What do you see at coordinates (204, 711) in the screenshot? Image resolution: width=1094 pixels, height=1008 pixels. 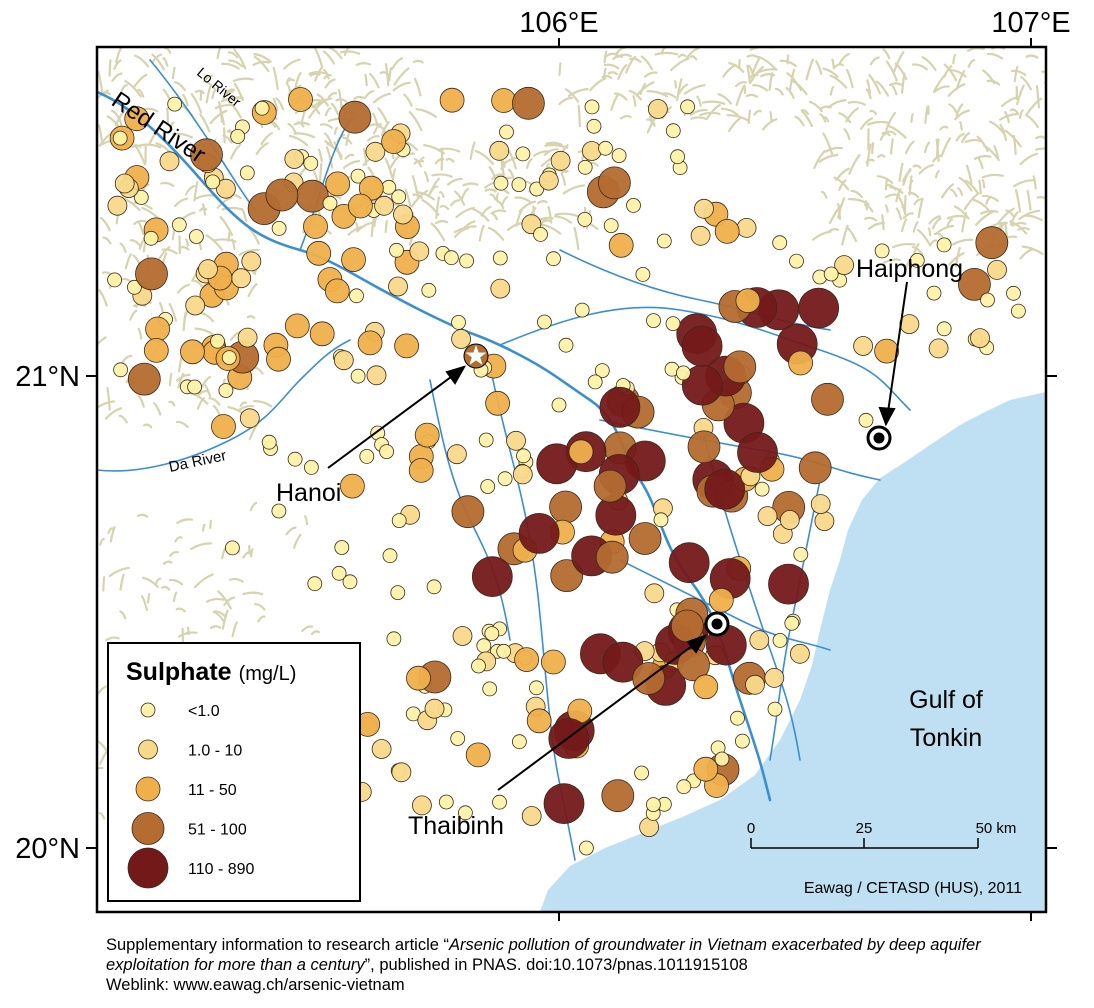 I see `legend-label: <1.0` at bounding box center [204, 711].